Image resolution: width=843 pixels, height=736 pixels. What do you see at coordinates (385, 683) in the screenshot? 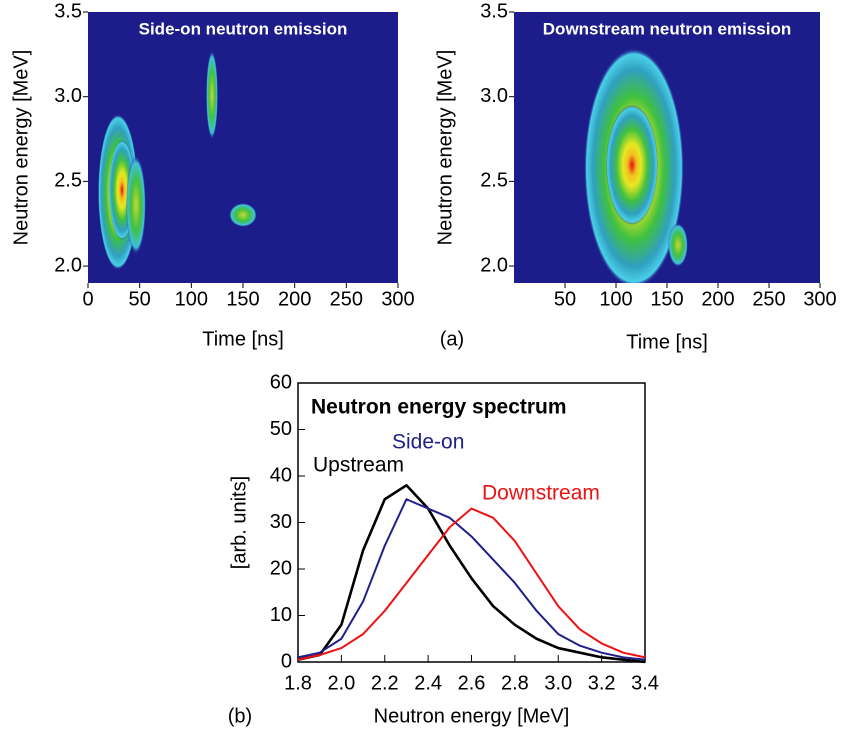
I see `x-tick-label: 2.2` at bounding box center [385, 683].